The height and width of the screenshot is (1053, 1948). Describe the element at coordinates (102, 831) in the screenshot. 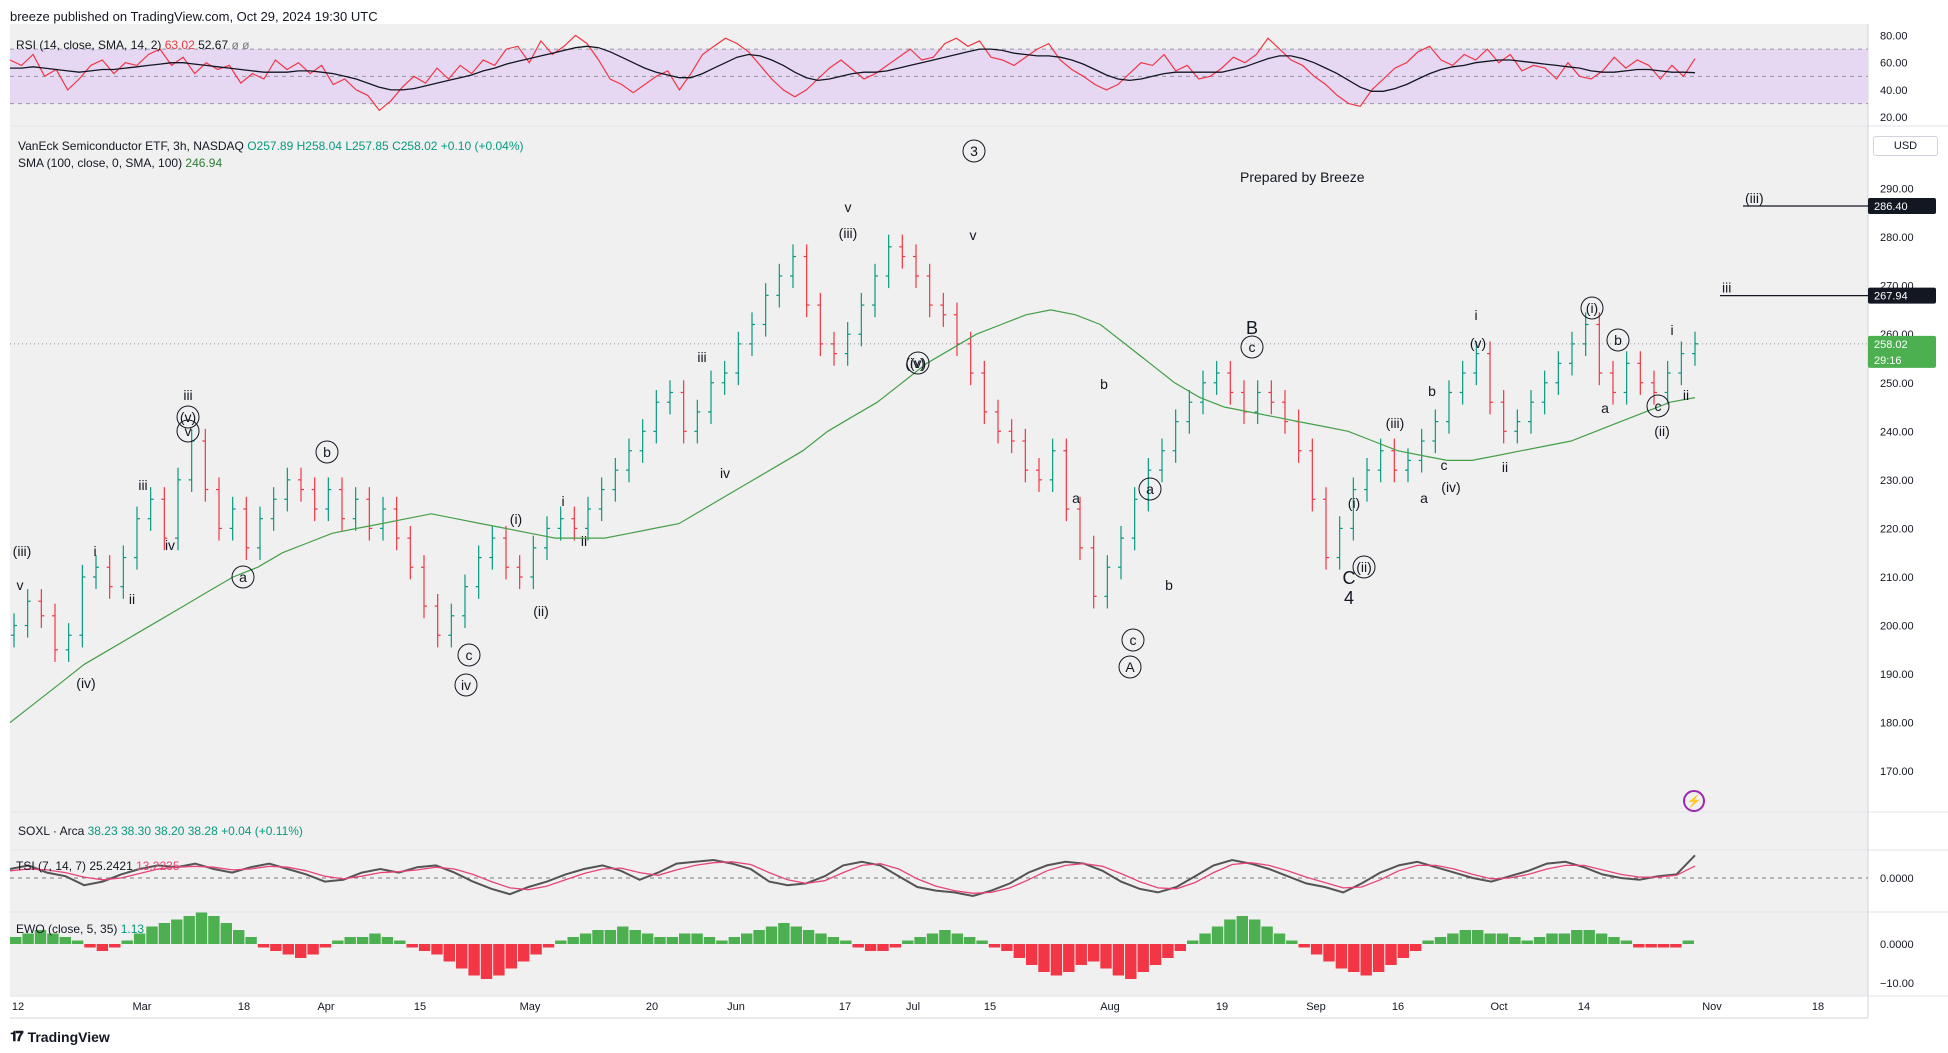

I see `soxl-open: 38.23` at that location.